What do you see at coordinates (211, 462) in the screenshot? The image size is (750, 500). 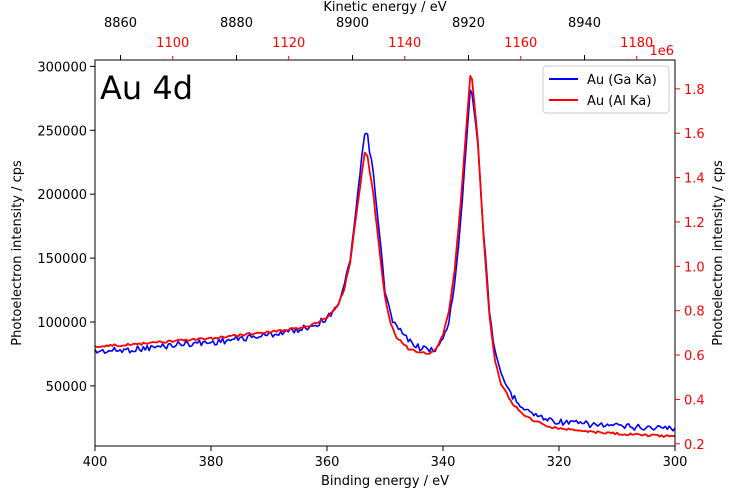 I see `x-tick-label: 380` at bounding box center [211, 462].